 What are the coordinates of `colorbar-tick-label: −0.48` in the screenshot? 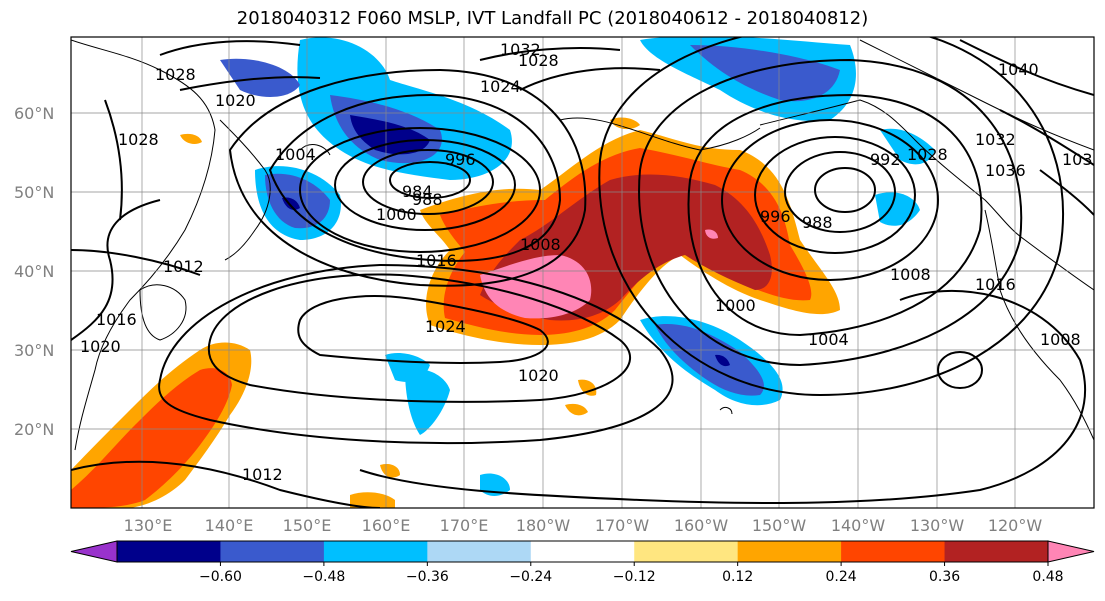 It's located at (323, 577).